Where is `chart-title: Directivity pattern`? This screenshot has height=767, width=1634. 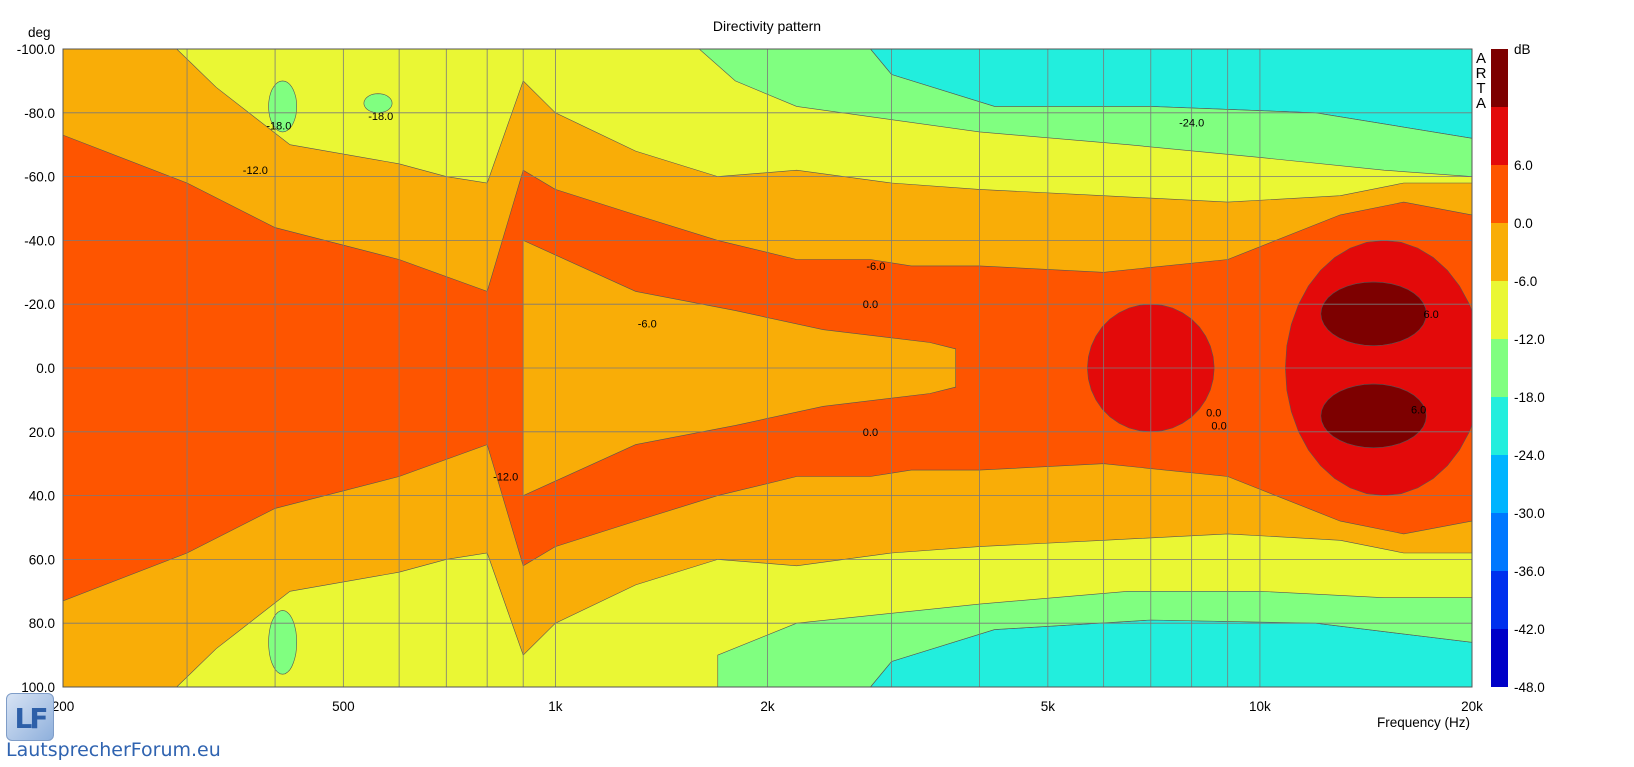
chart-title: Directivity pattern is located at coordinates (767, 26).